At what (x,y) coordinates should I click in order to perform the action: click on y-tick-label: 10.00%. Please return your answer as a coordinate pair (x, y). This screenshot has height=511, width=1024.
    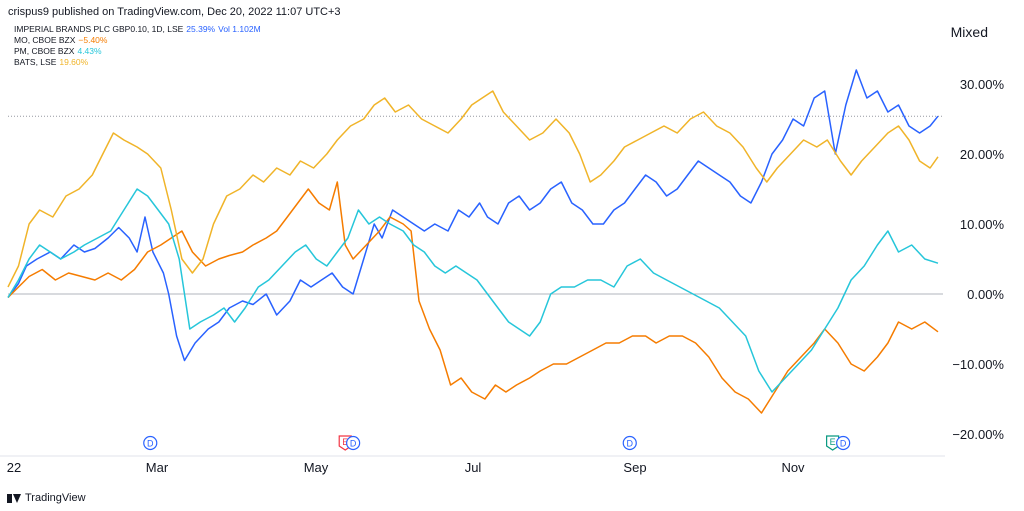
    Looking at the image, I should click on (982, 224).